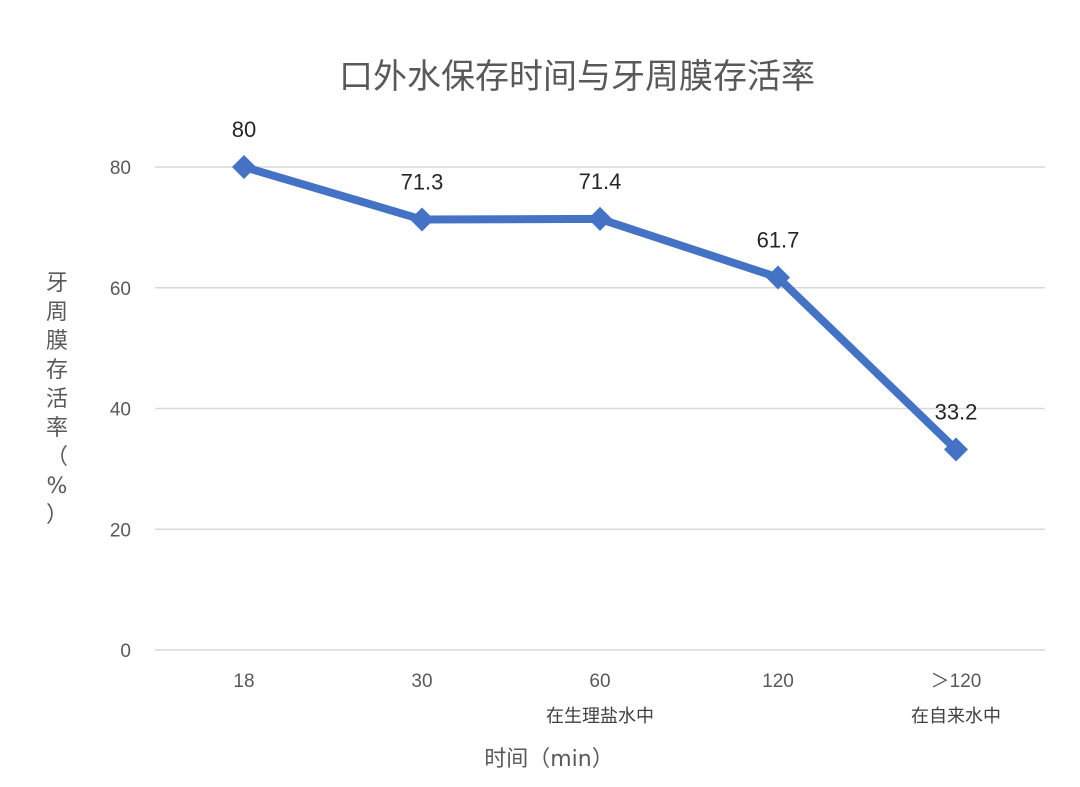  I want to click on data-label: 80, so click(244, 129).